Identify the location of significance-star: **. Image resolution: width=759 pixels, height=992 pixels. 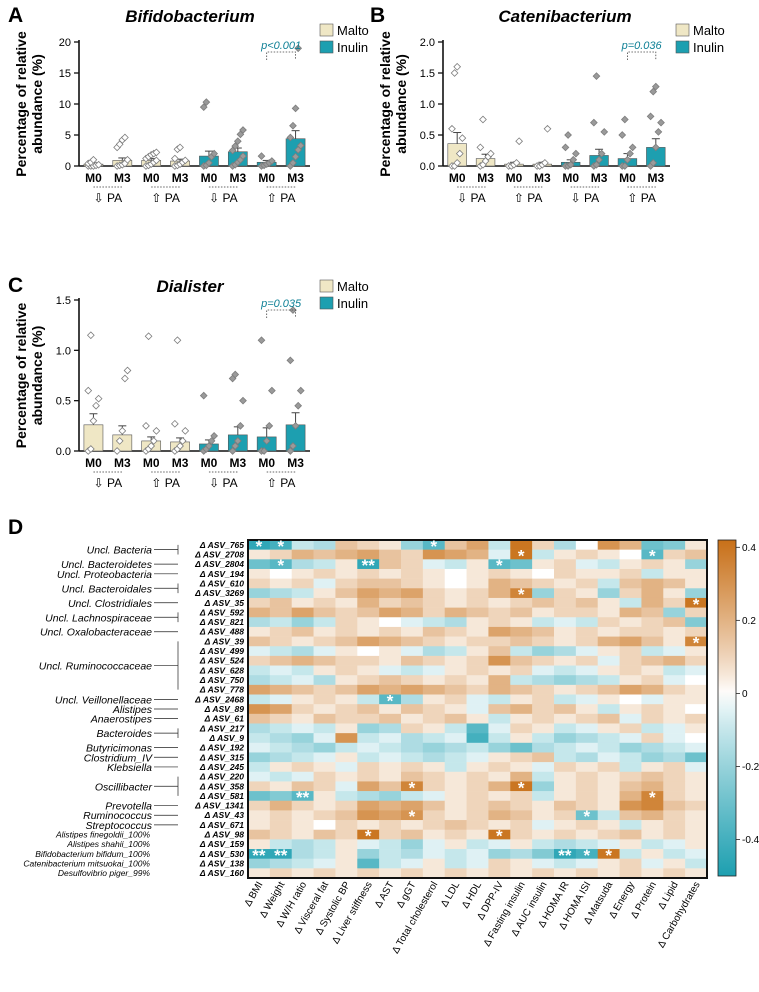
(259, 855).